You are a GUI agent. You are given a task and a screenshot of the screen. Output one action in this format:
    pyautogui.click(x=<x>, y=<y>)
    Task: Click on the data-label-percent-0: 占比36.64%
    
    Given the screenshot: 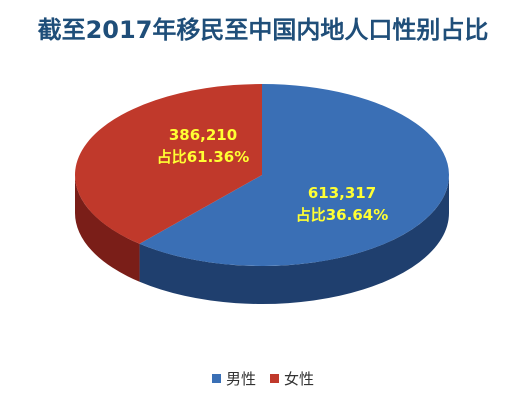 What is the action you would take?
    pyautogui.click(x=342, y=215)
    